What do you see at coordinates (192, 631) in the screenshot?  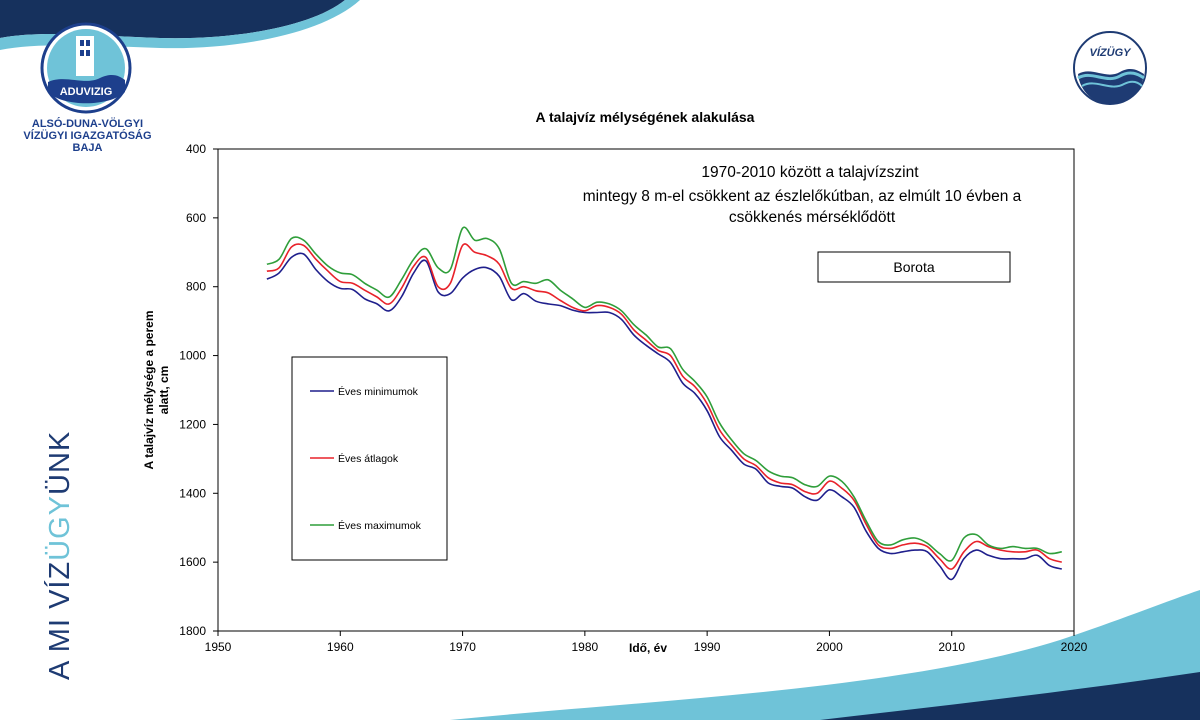 I see `y-tick-label: 1800` at bounding box center [192, 631].